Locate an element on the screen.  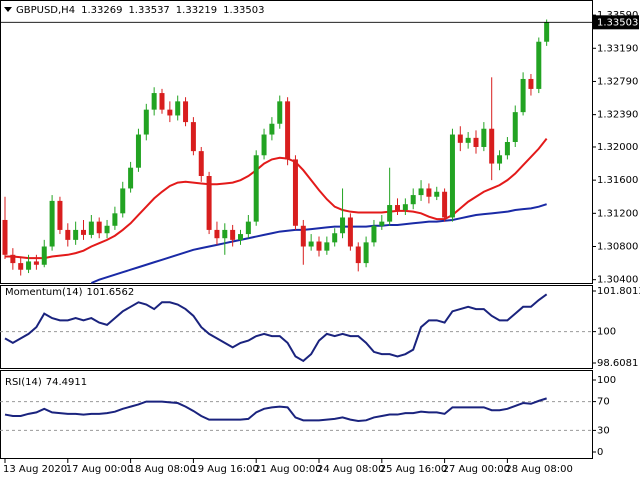
x-tick-label: 27 Aug 00:00 is located at coordinates (476, 469).